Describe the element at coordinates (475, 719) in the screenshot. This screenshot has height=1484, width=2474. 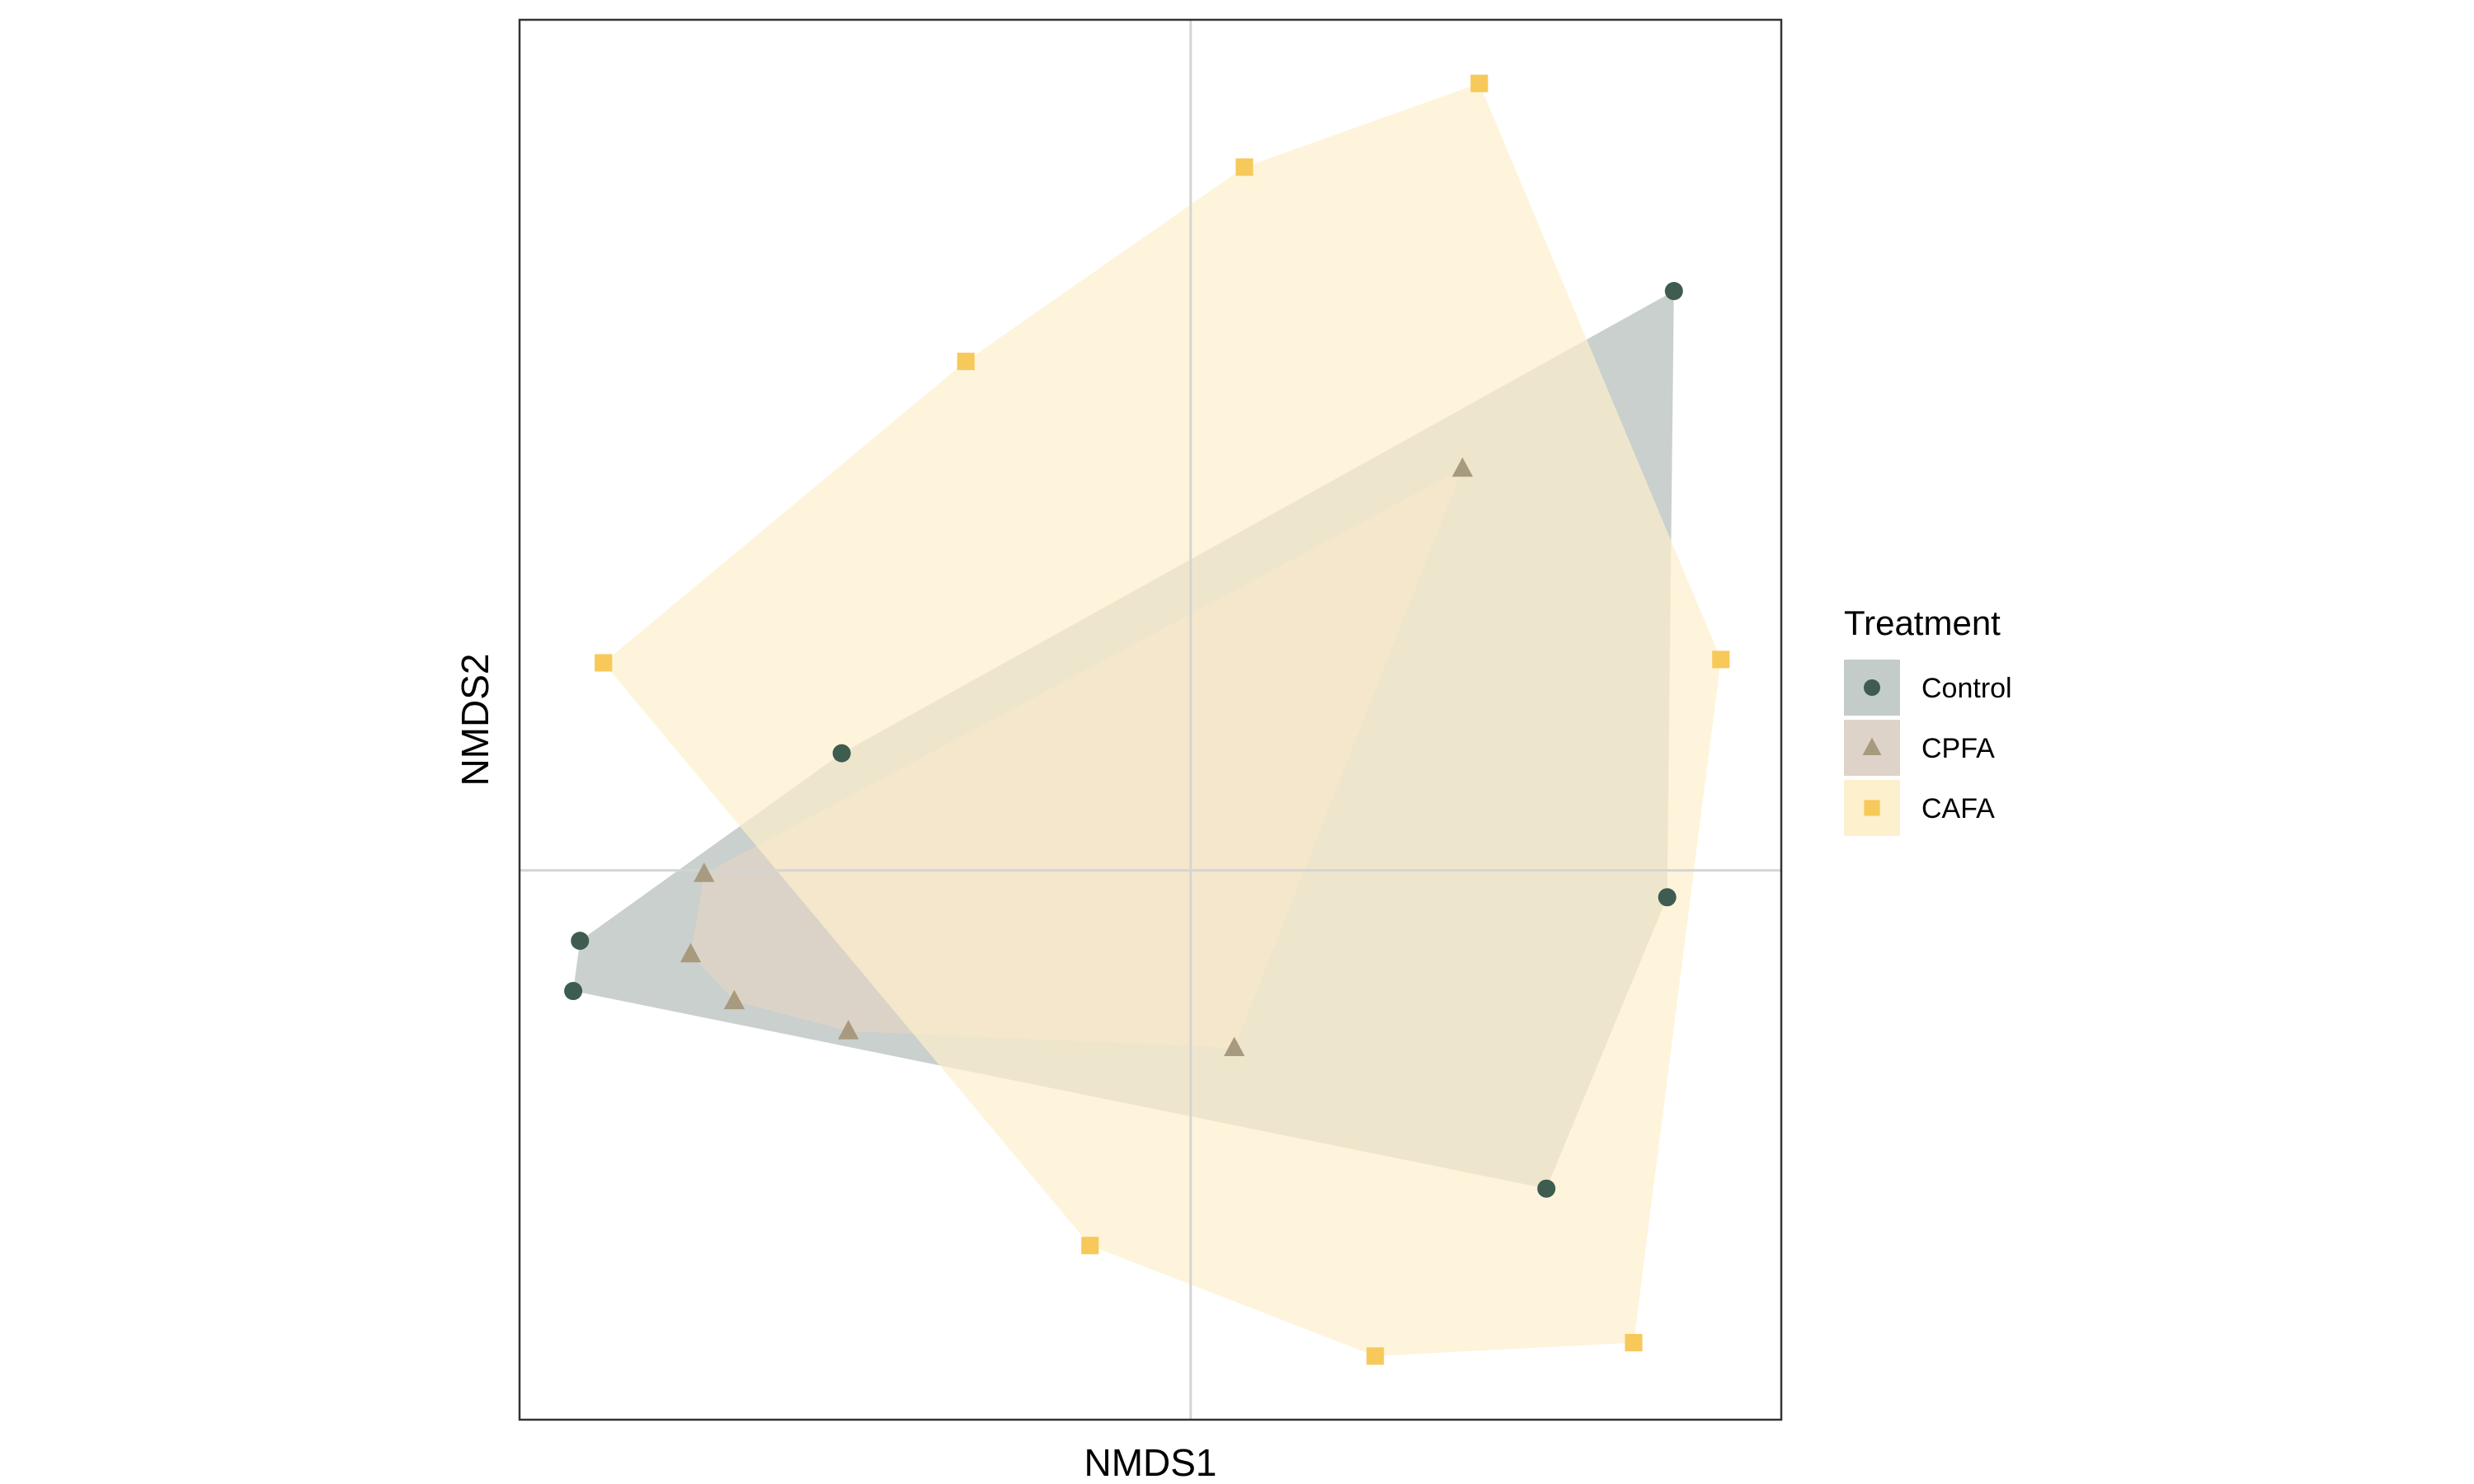
I see `y-axis-title: NMDS2` at that location.